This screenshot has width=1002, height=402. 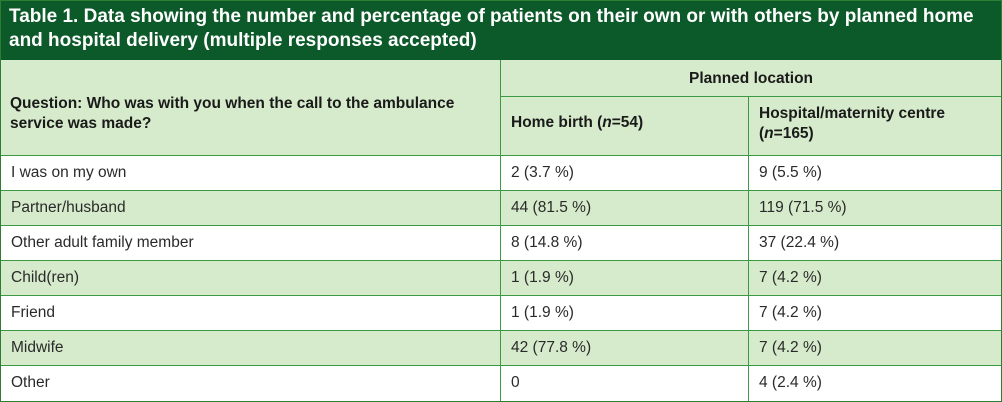 What do you see at coordinates (790, 172) in the screenshot?
I see `hospital-value: 9 (5.5 %)` at bounding box center [790, 172].